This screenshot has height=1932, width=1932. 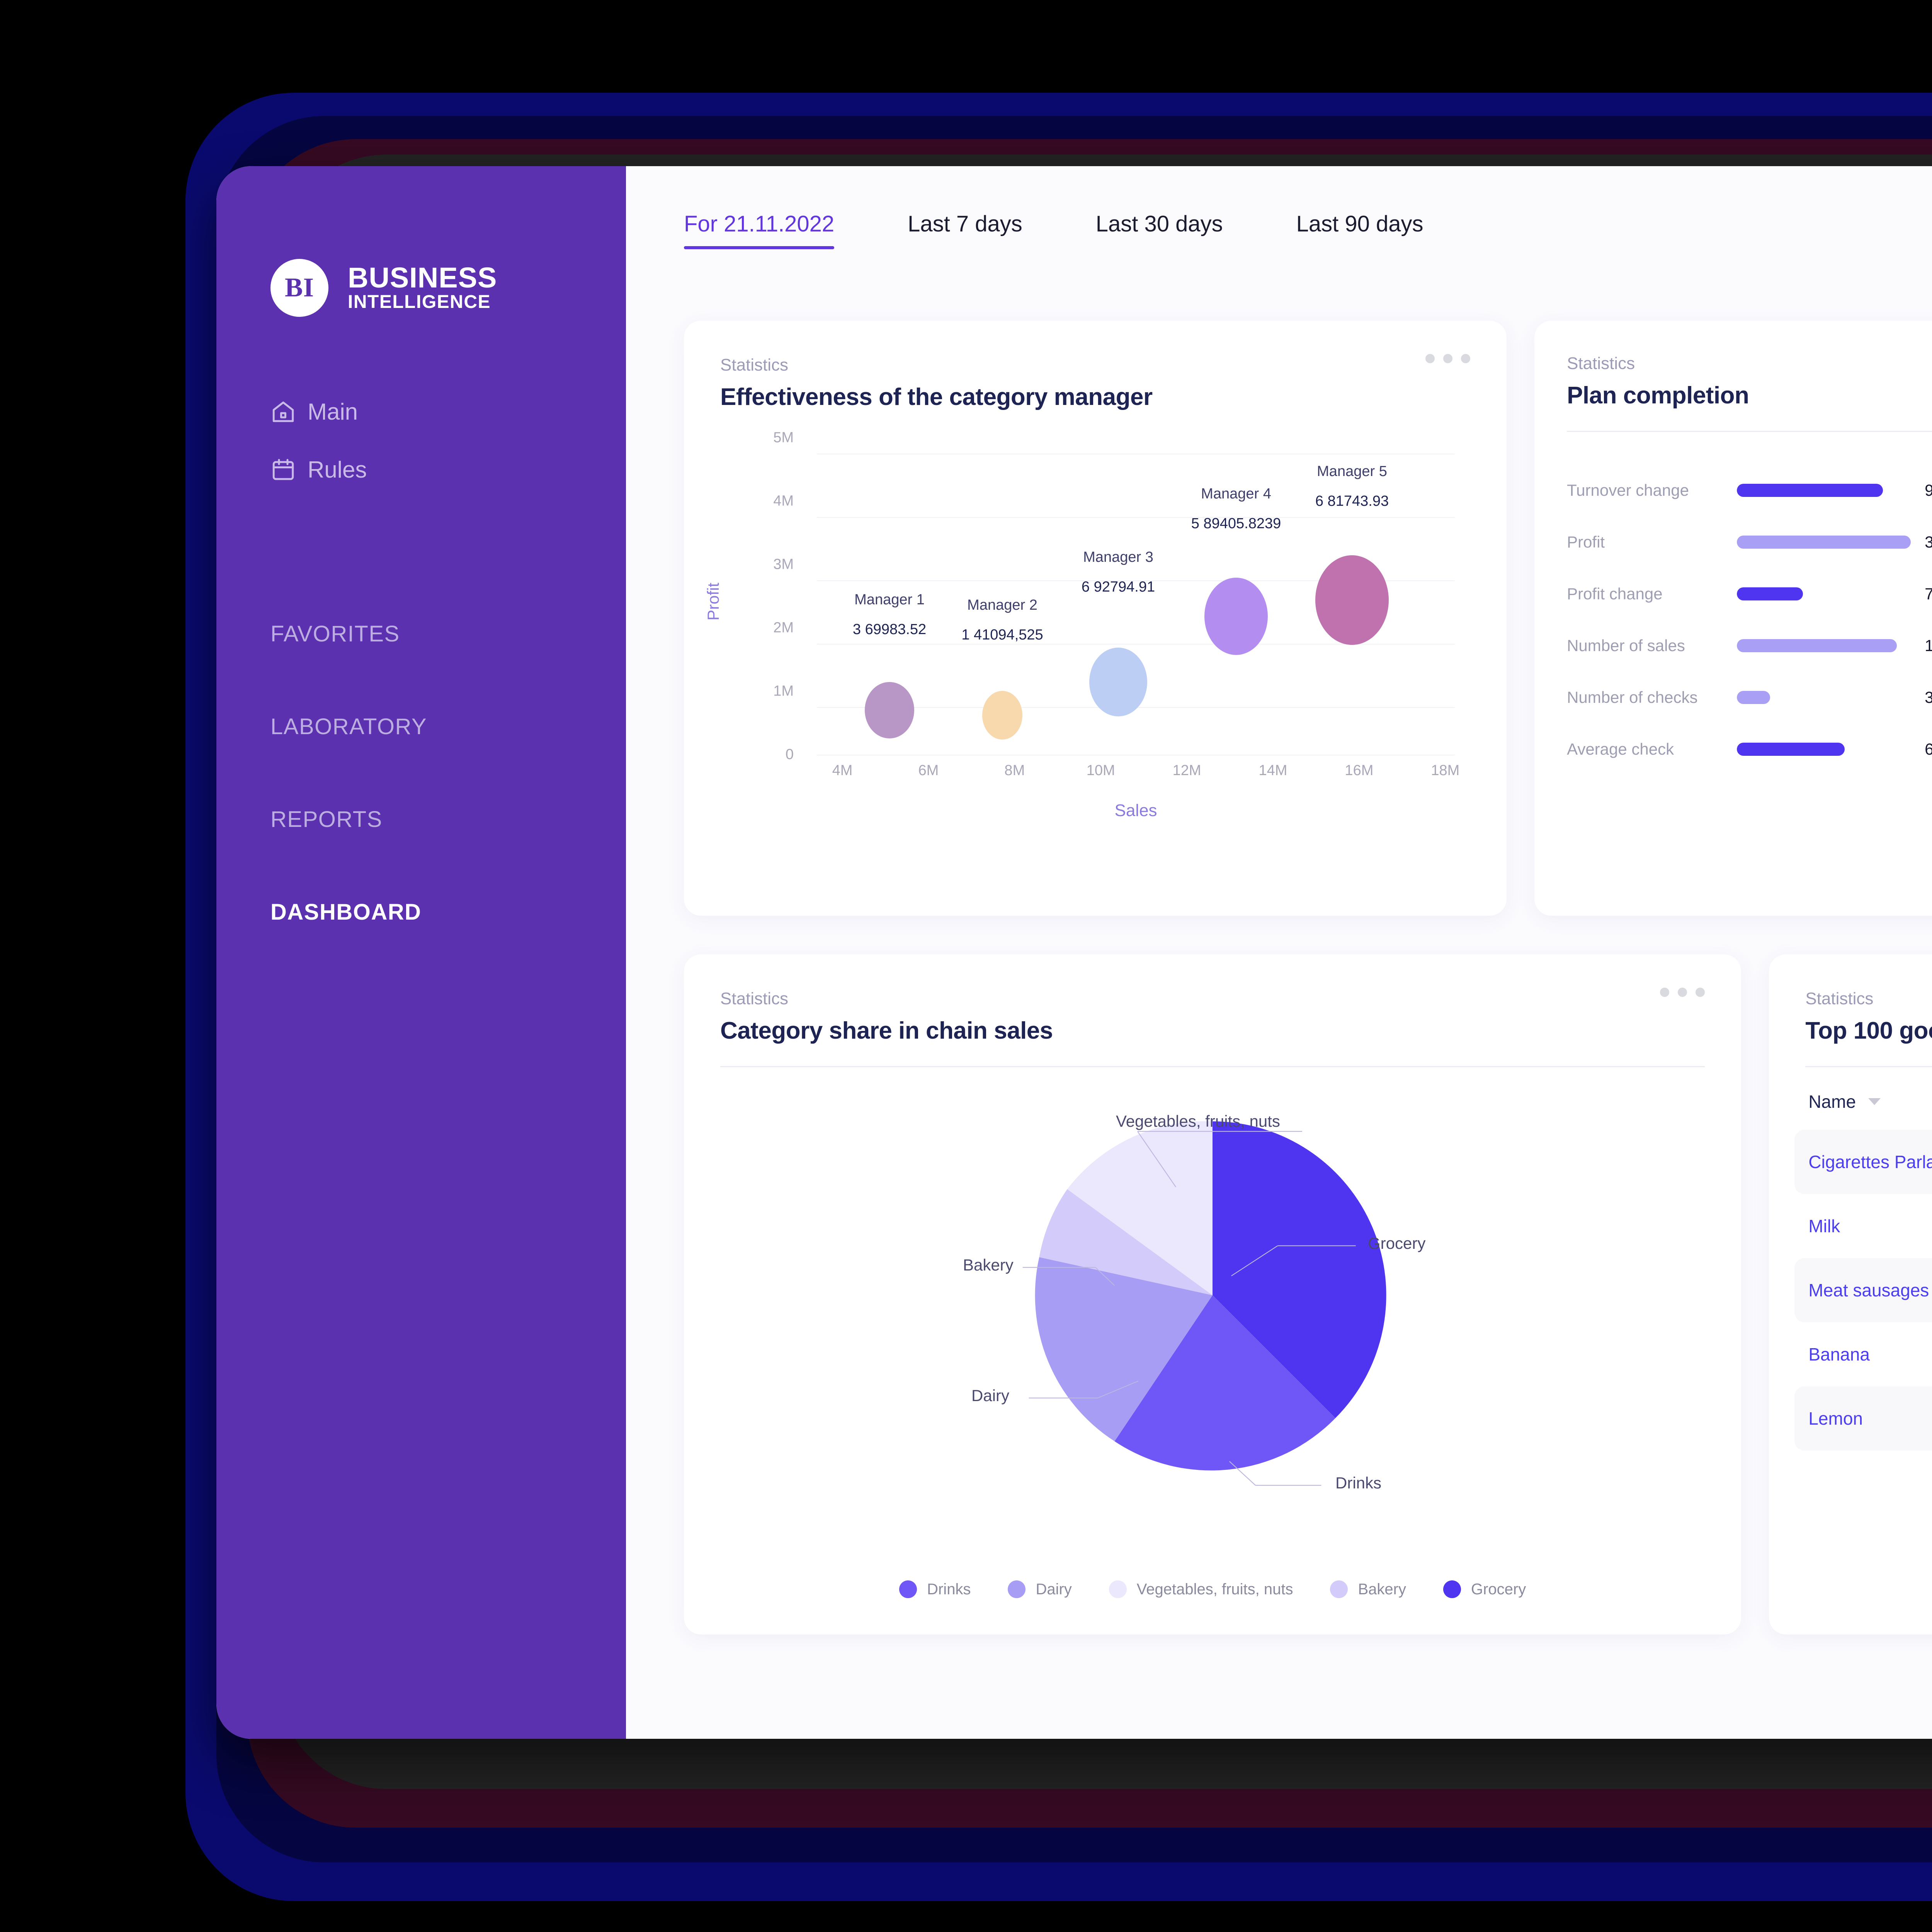 What do you see at coordinates (1397, 1243) in the screenshot?
I see `pie-label-grocery: Grocery` at bounding box center [1397, 1243].